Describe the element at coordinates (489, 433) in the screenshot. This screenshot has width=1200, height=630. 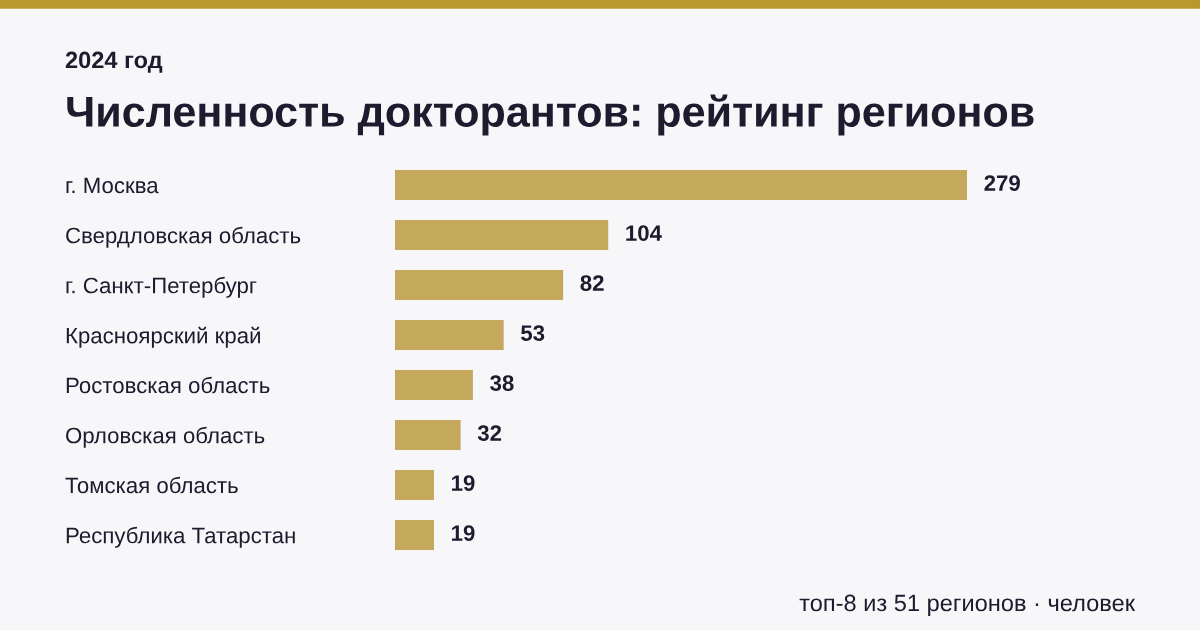
I see `data-label: 32` at that location.